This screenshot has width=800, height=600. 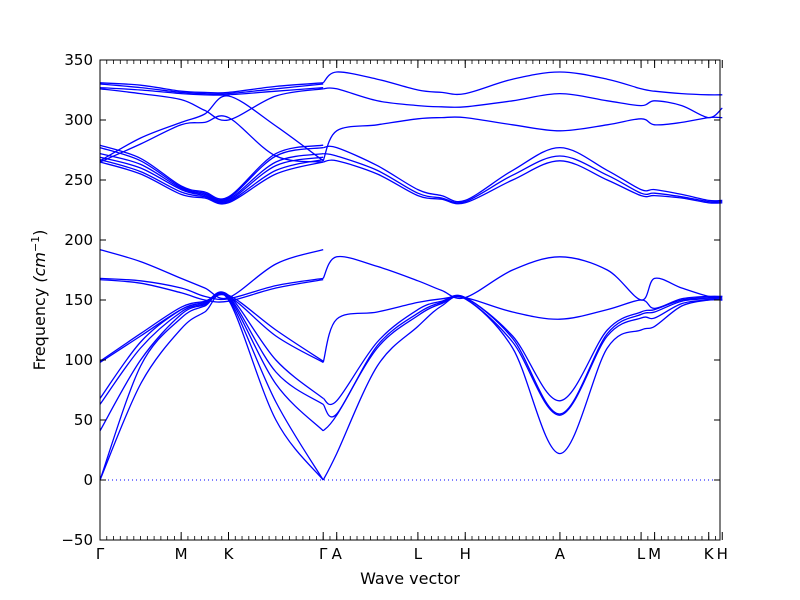 What do you see at coordinates (88, 480) in the screenshot?
I see `y-tick-label: 0` at bounding box center [88, 480].